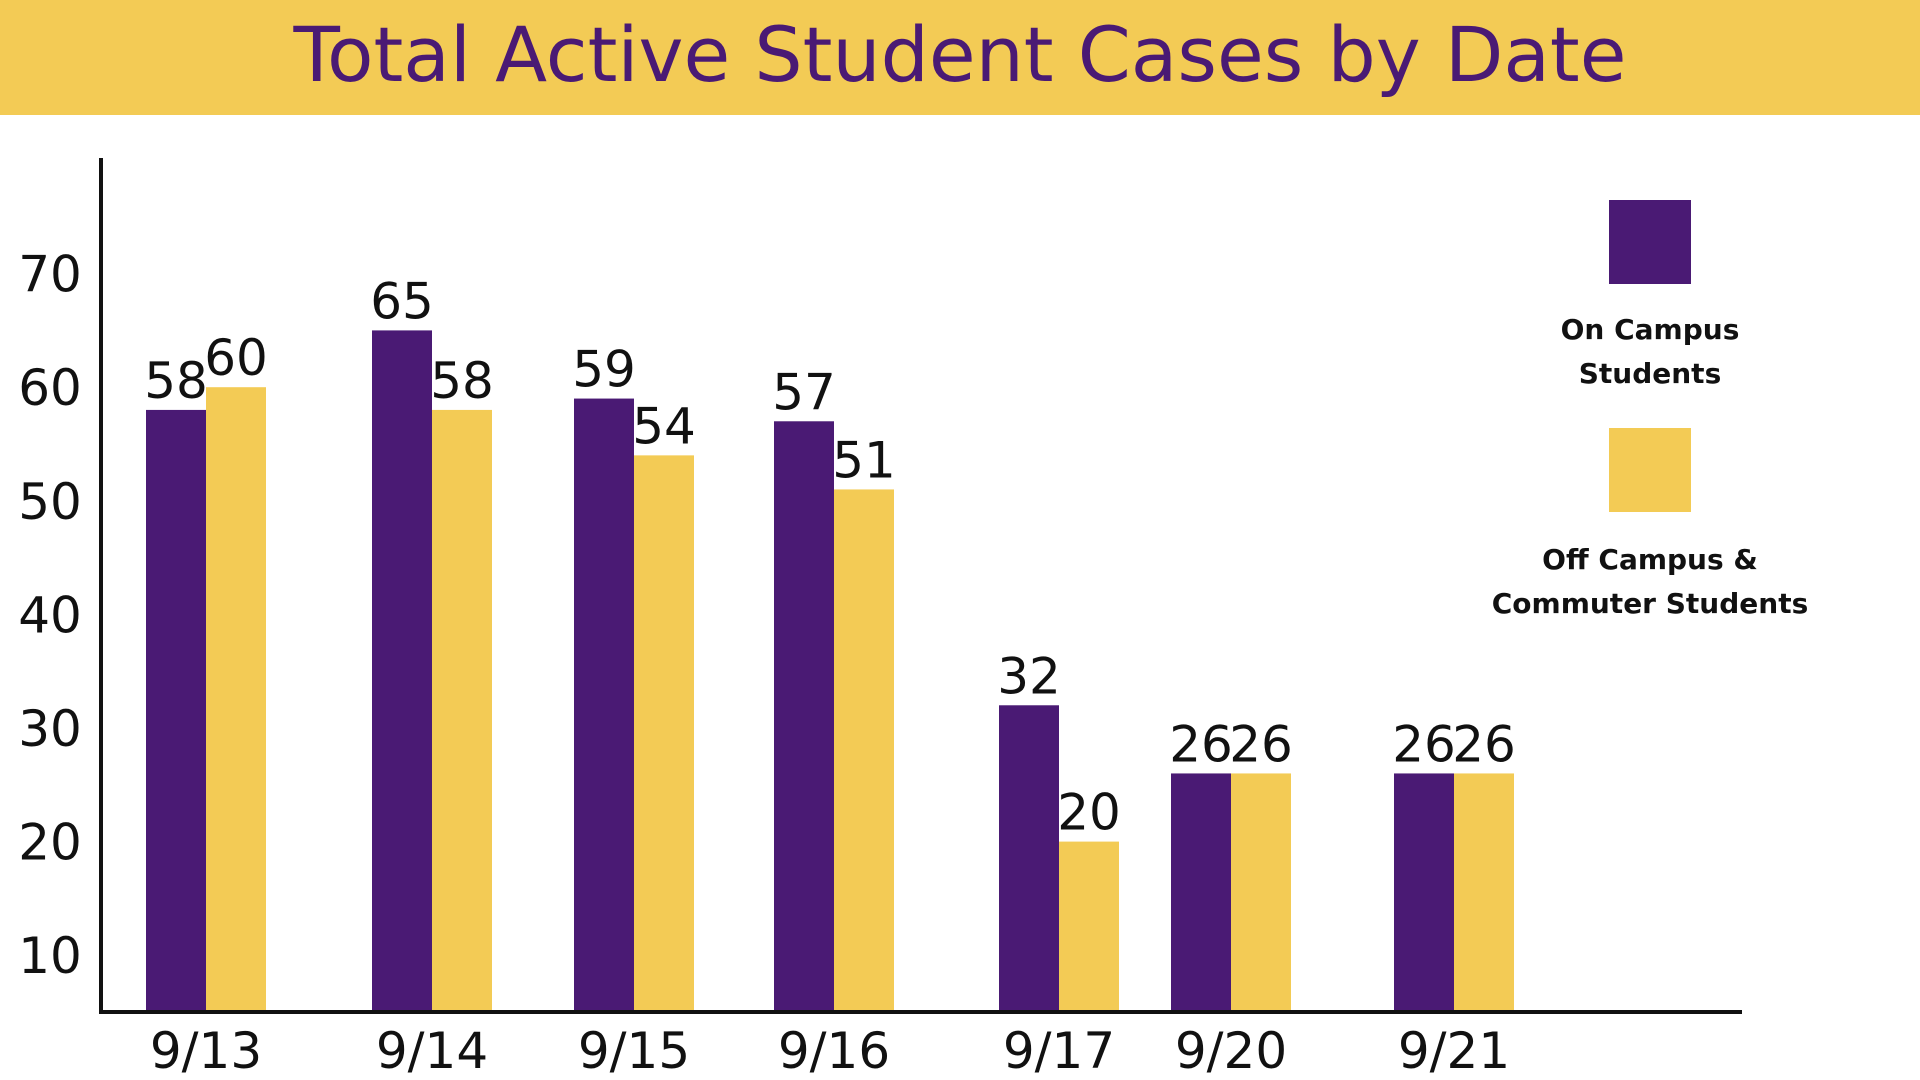 Image resolution: width=1920 pixels, height=1080 pixels. I want to click on data-label-off-campus-9-14: 58, so click(462, 381).